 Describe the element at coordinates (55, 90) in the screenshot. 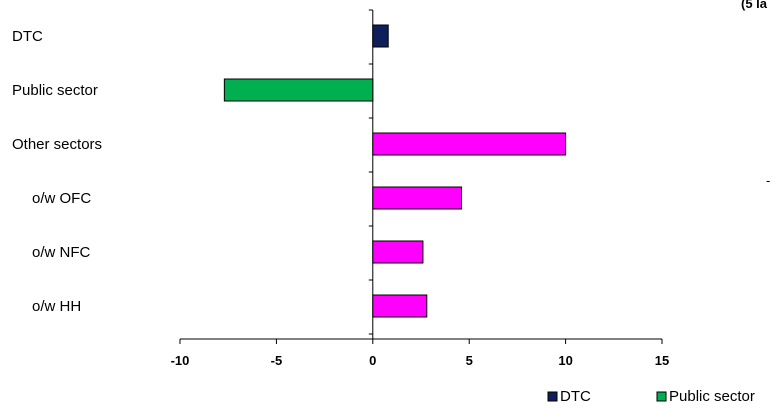

I see `category-label: Public sector` at that location.